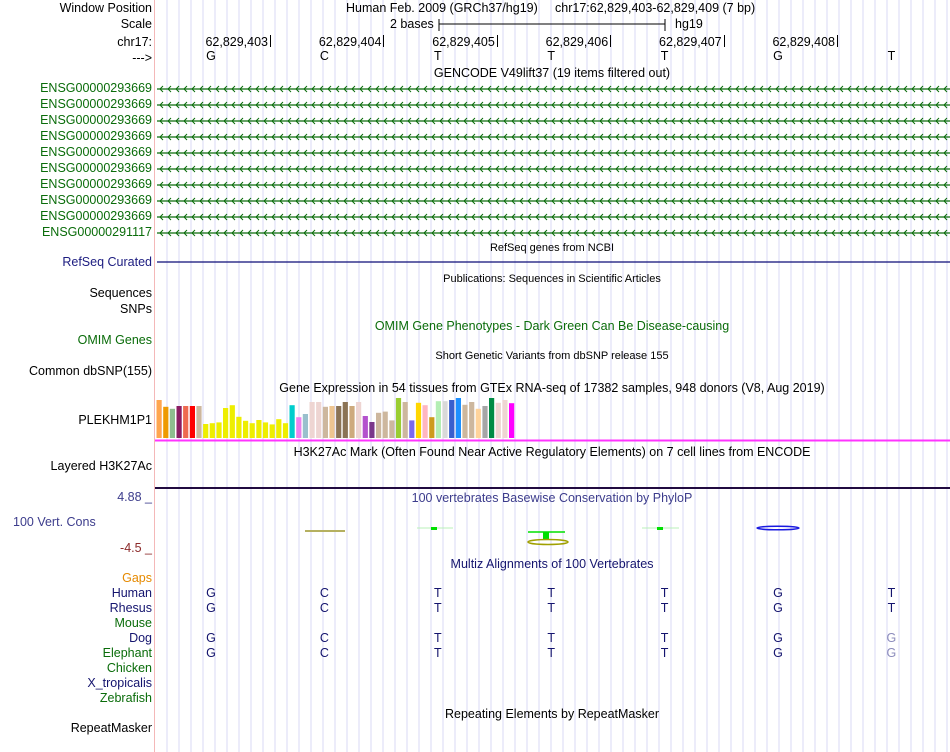  I want to click on snps-track-label: SNPs, so click(136, 309).